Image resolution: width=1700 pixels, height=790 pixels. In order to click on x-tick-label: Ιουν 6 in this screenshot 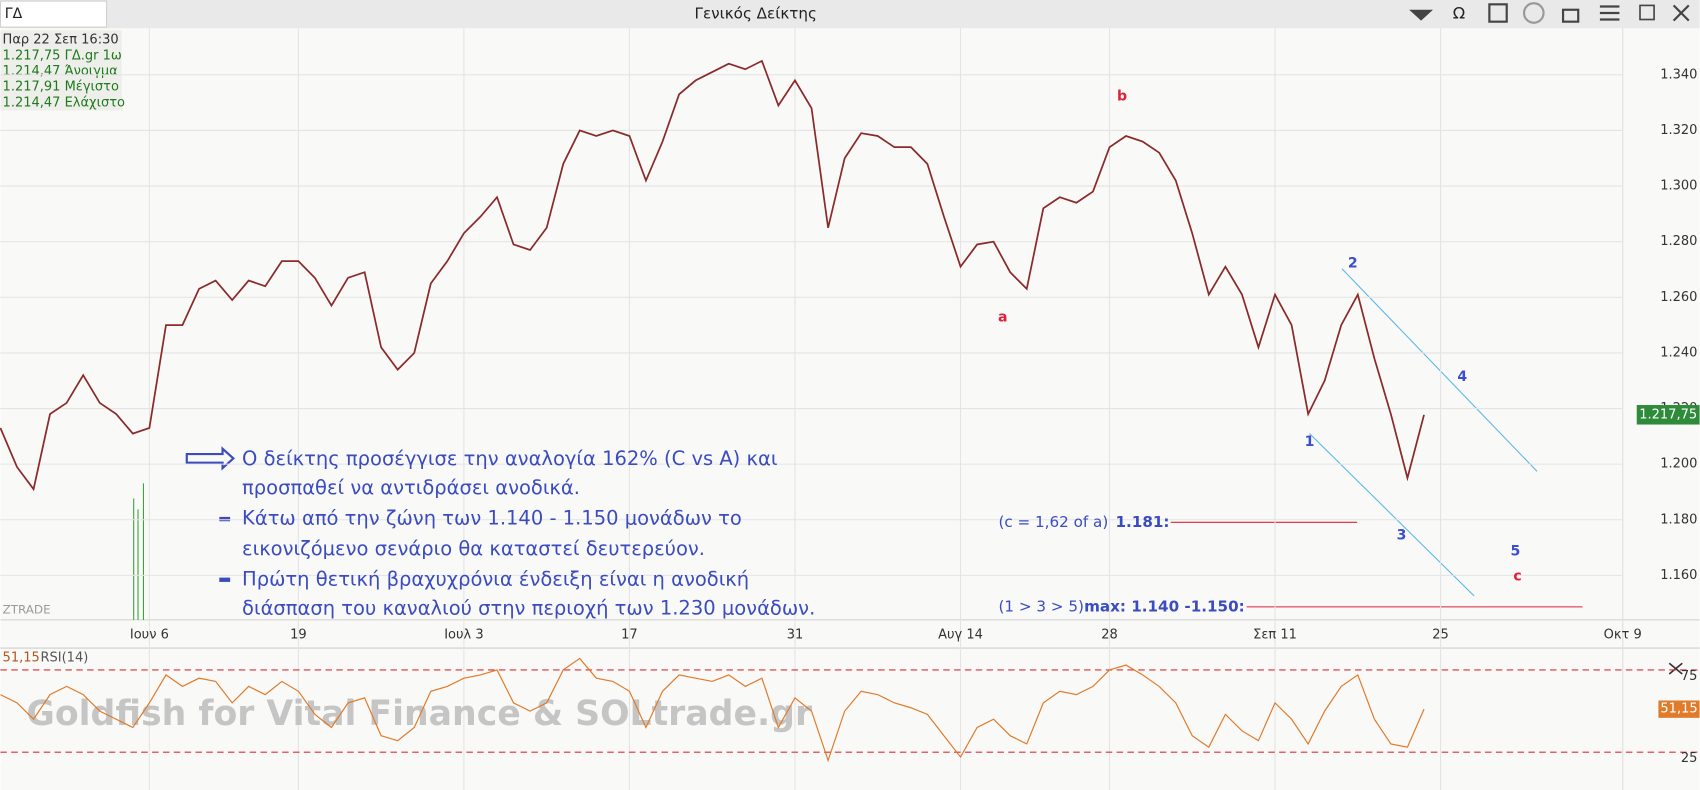, I will do `click(149, 635)`.